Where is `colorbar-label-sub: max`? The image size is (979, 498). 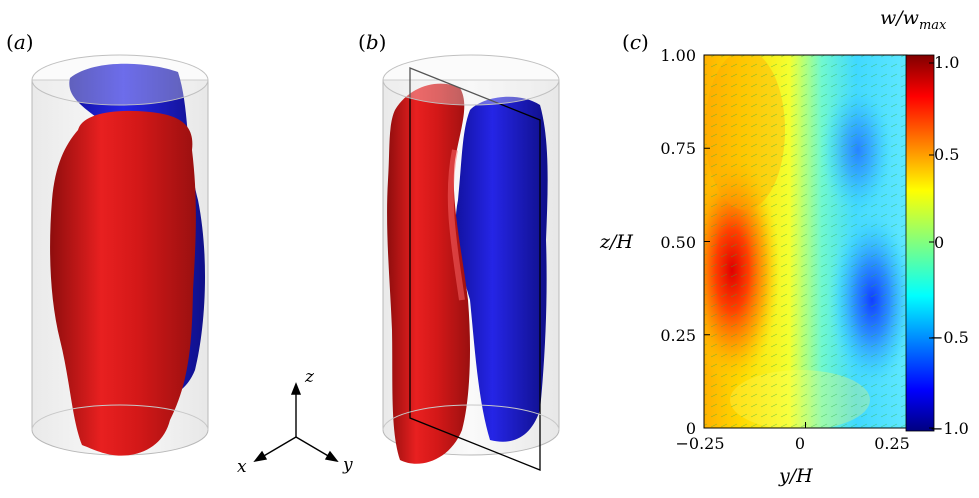
colorbar-label-sub: max is located at coordinates (933, 25).